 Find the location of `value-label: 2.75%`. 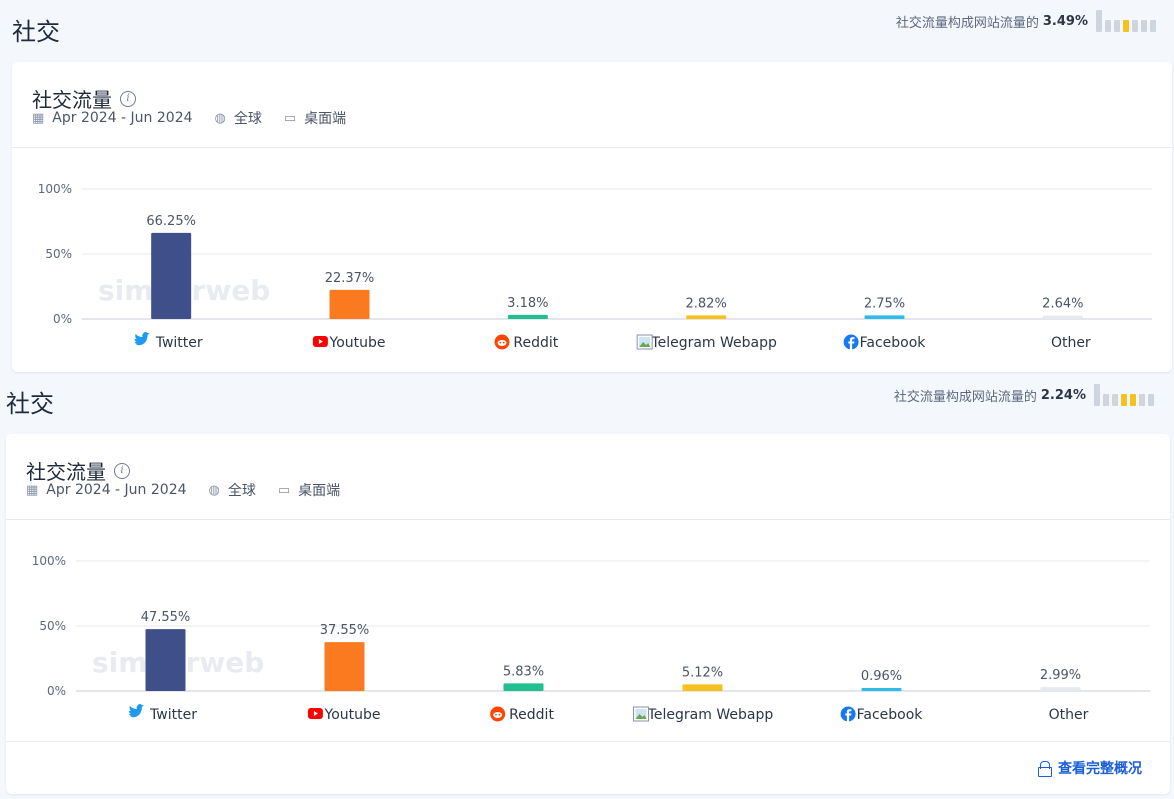

value-label: 2.75% is located at coordinates (884, 303).